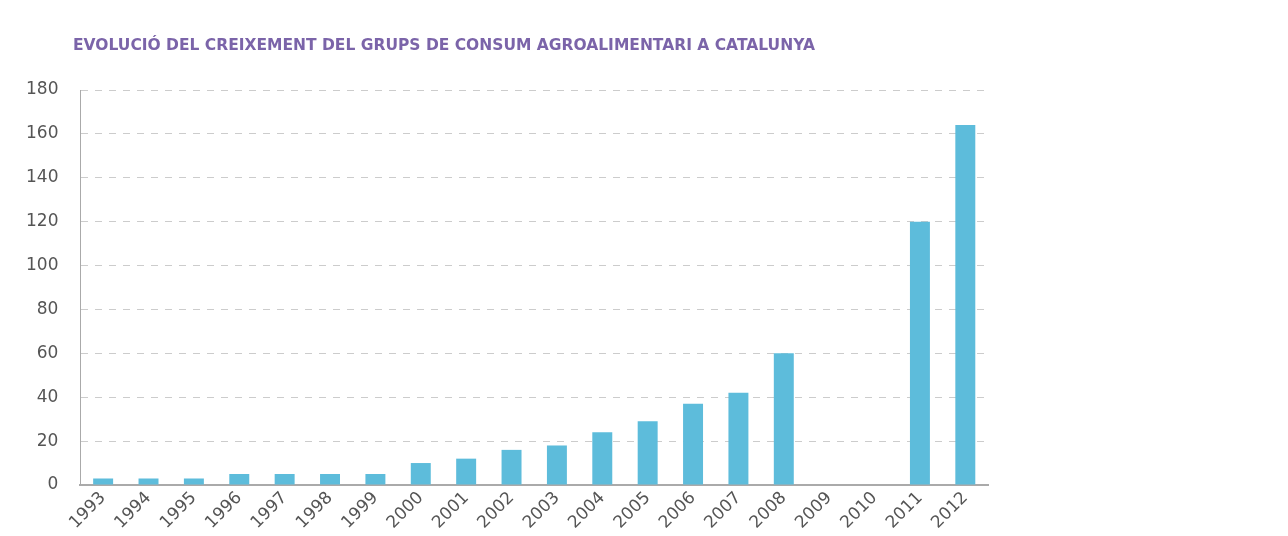 The image size is (1288, 536). What do you see at coordinates (444, 45) in the screenshot?
I see `chart-title: EVOLUCIÓ DEL CREIXEMENT DEL GRUPS DE CONSUM AGROALIMENTARI A CATALUNYA` at bounding box center [444, 45].